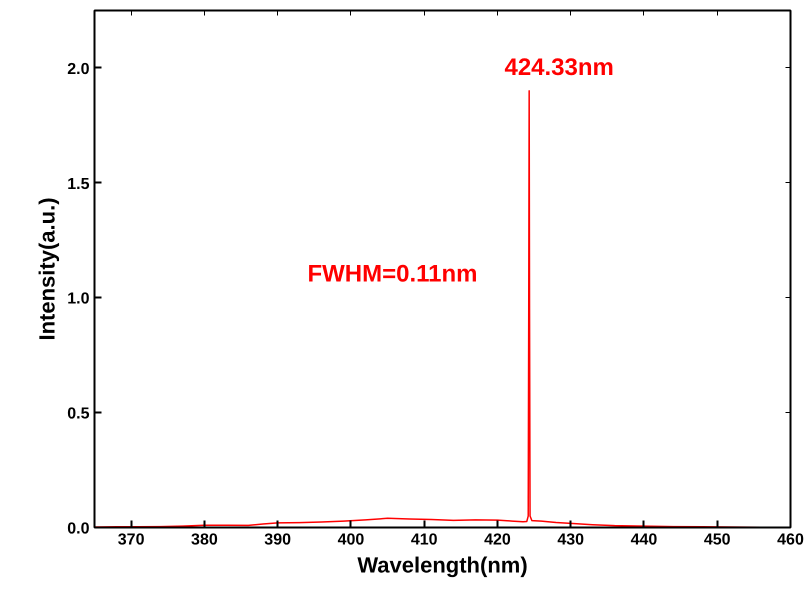  Describe the element at coordinates (497, 540) in the screenshot. I see `x-tick-label: 420` at that location.